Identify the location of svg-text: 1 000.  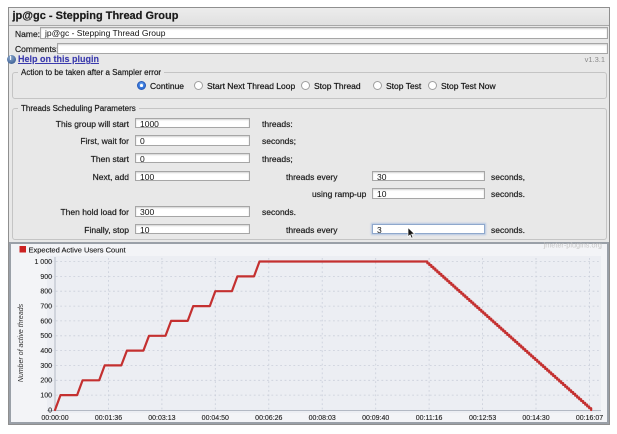
(43, 262).